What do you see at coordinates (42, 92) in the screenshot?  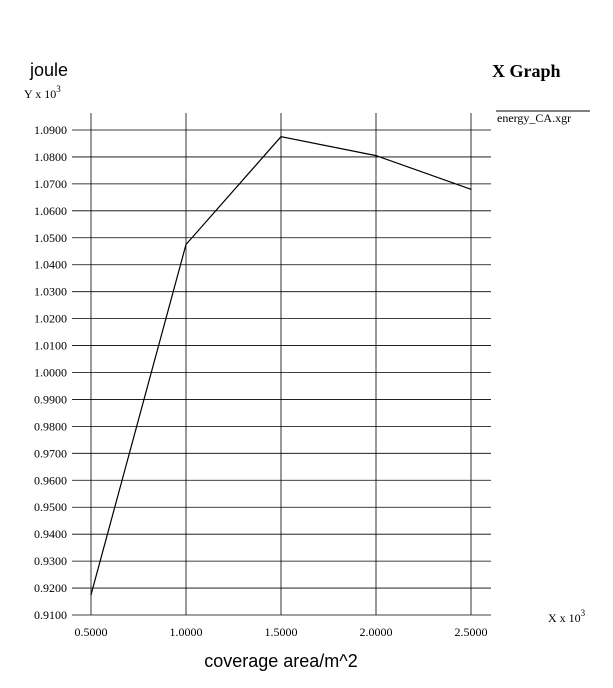 I see `y-multiplier-label: Y x 103` at bounding box center [42, 92].